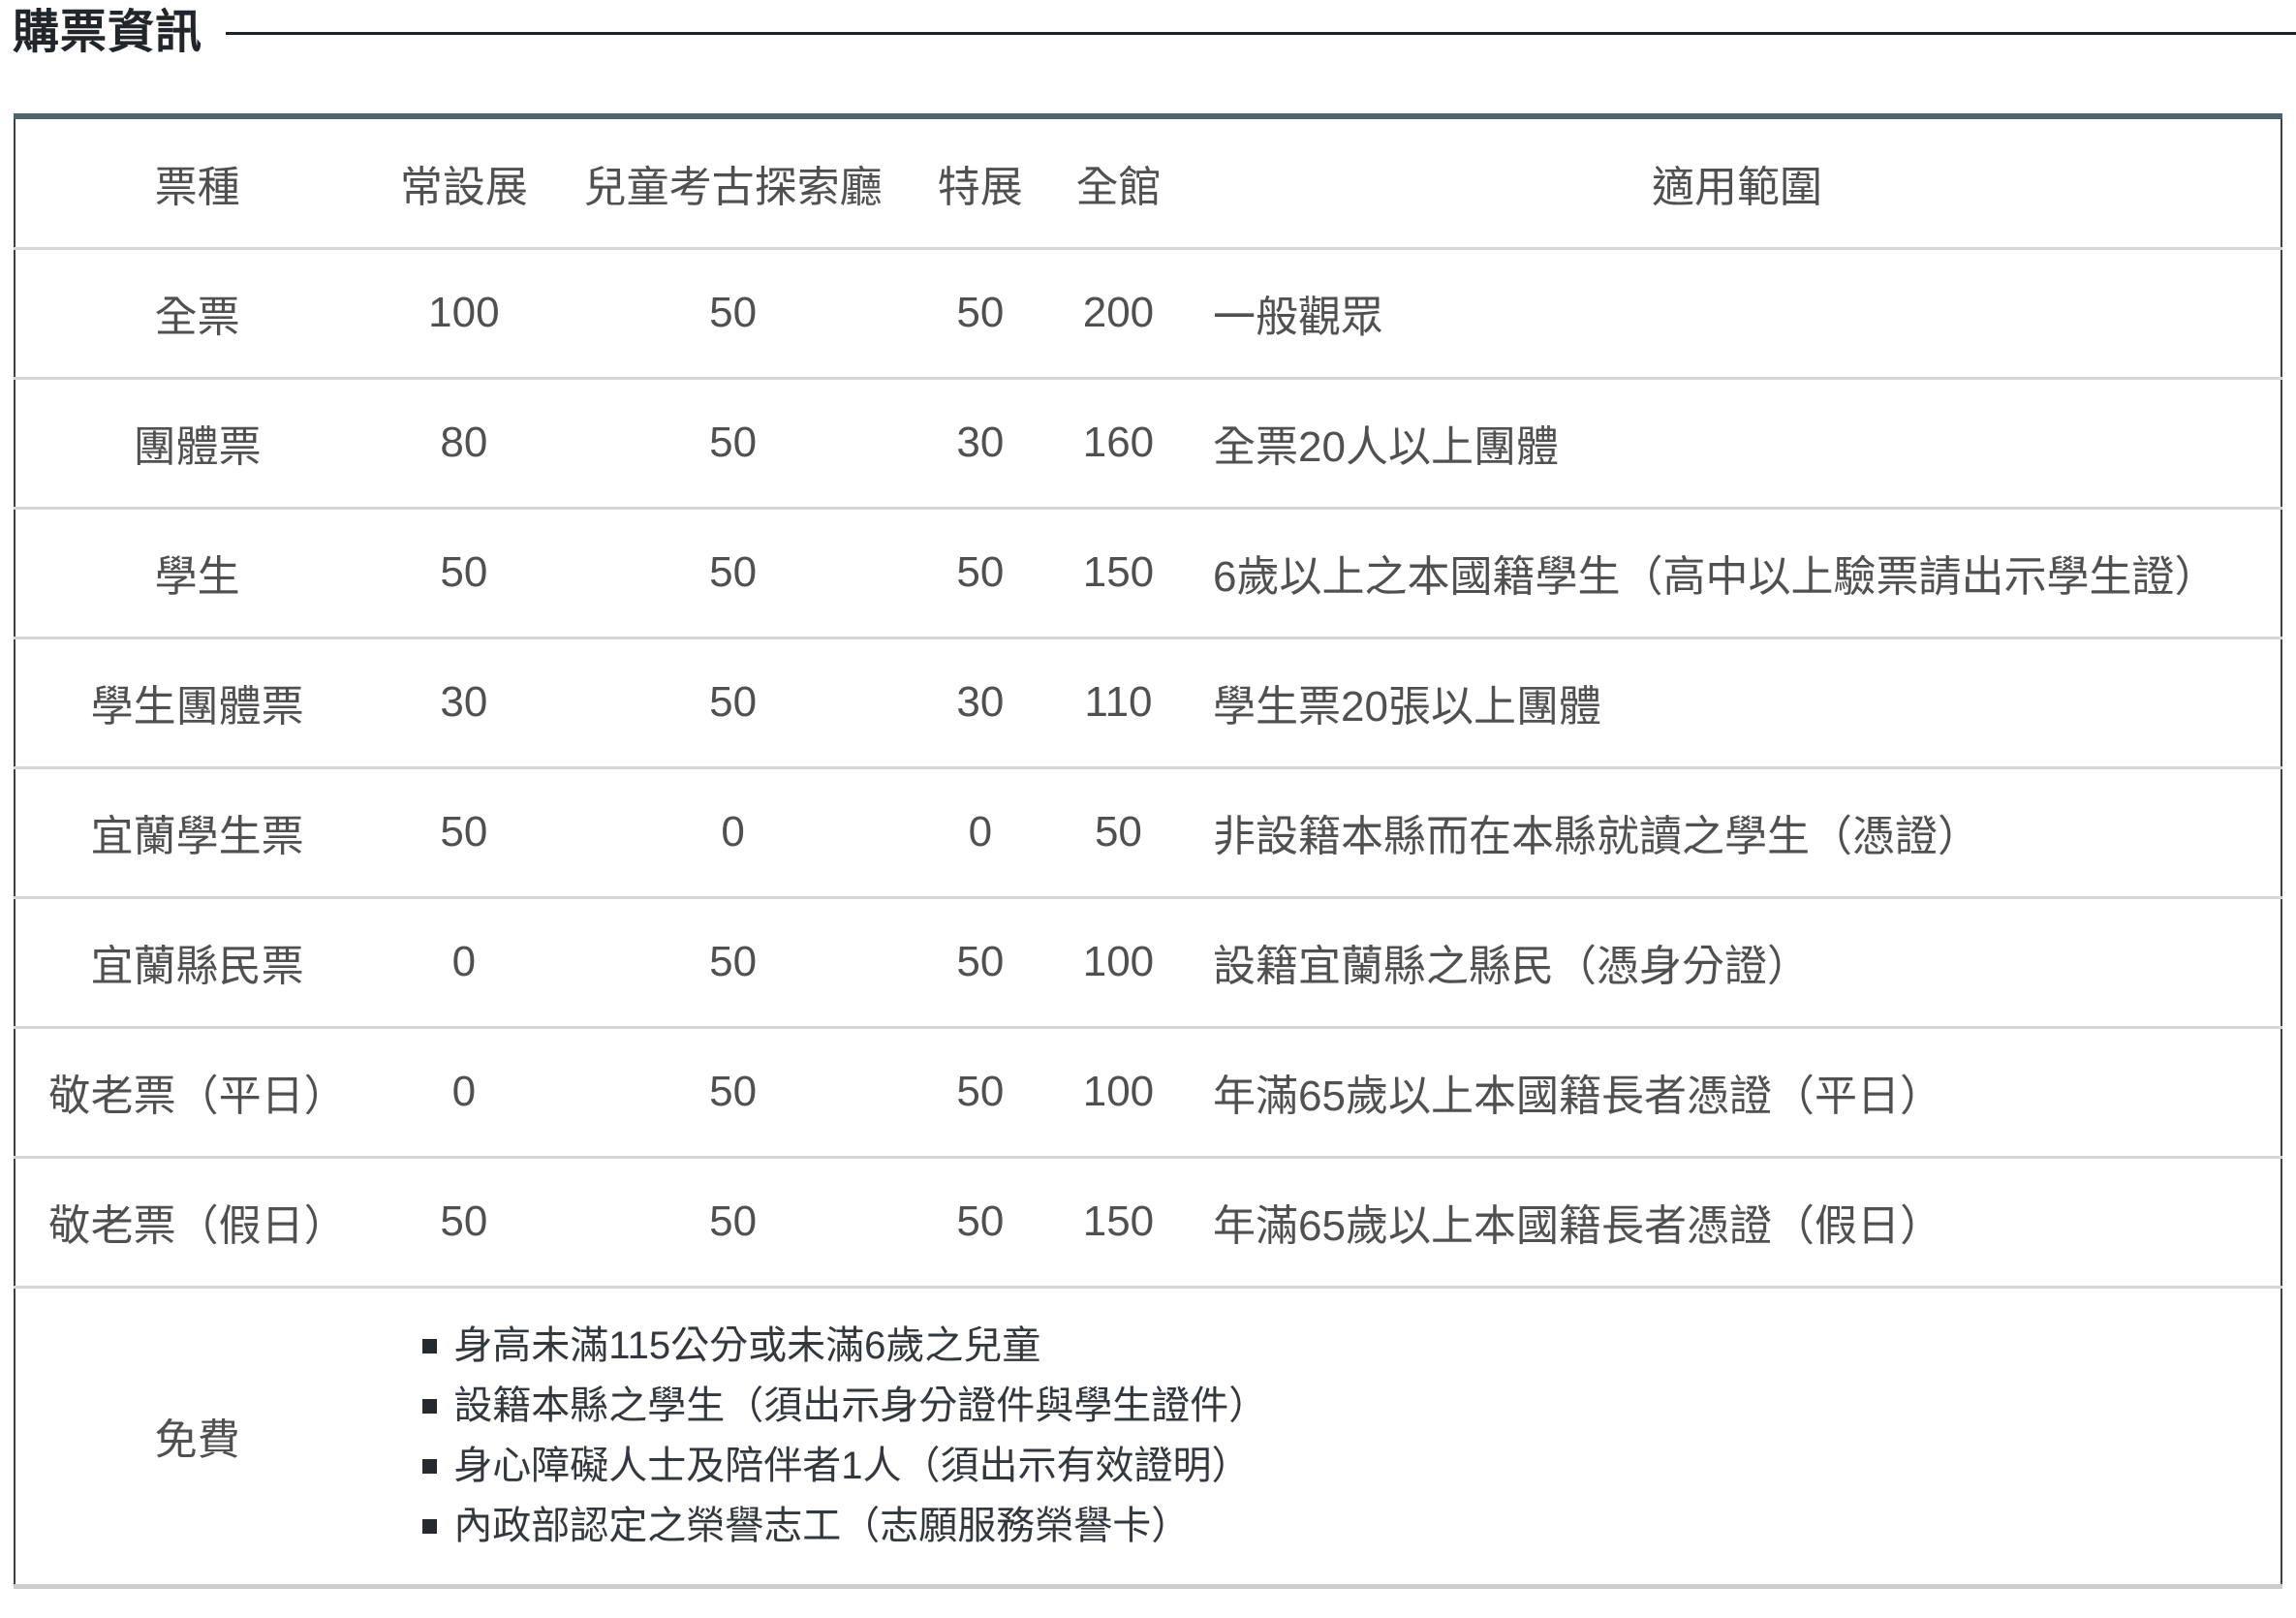 This screenshot has width=2296, height=1618. Describe the element at coordinates (197, 1093) in the screenshot. I see `ticket-type-cell: 敬老票（平日）` at that location.